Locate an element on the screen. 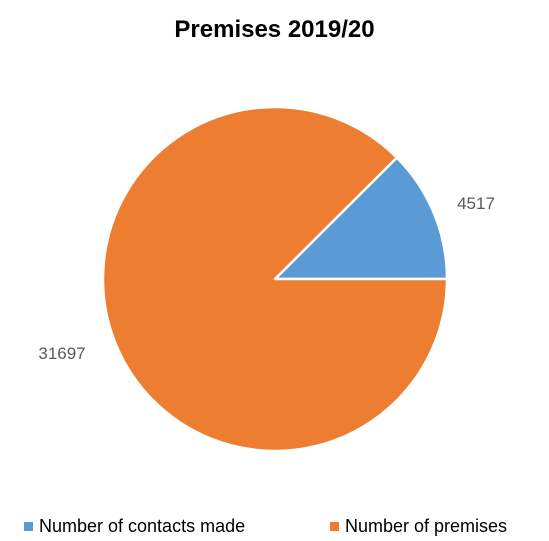 The width and height of the screenshot is (549, 541). legend-swatch-contacts is located at coordinates (28, 526).